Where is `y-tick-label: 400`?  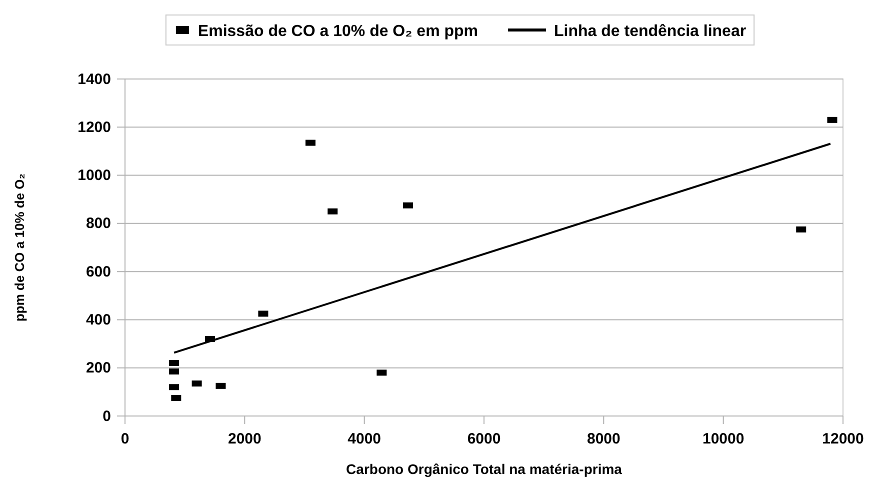 y-tick-label: 400 is located at coordinates (98, 320).